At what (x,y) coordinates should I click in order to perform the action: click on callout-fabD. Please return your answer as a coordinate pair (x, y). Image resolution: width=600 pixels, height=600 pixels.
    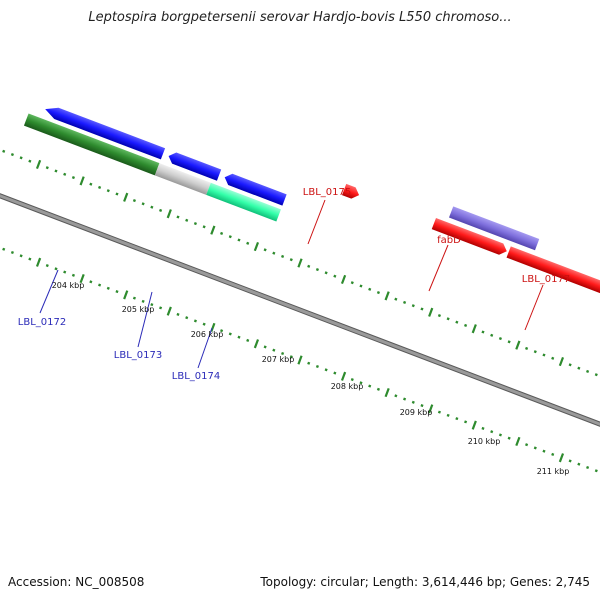
    Looking at the image, I should click on (438, 268).